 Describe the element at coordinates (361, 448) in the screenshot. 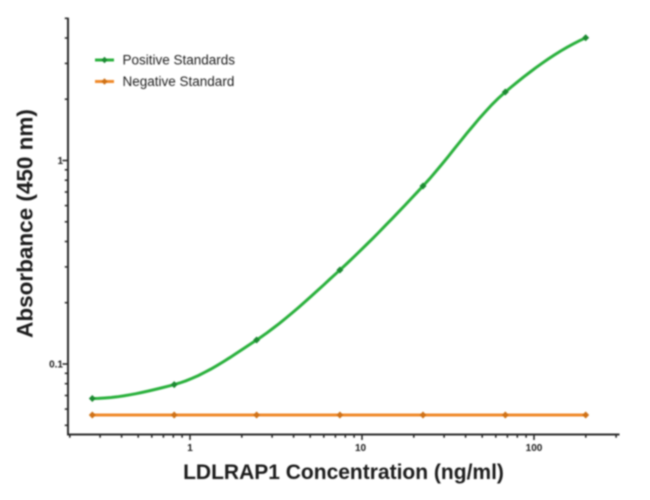

I see `svg-text: 10` at that location.